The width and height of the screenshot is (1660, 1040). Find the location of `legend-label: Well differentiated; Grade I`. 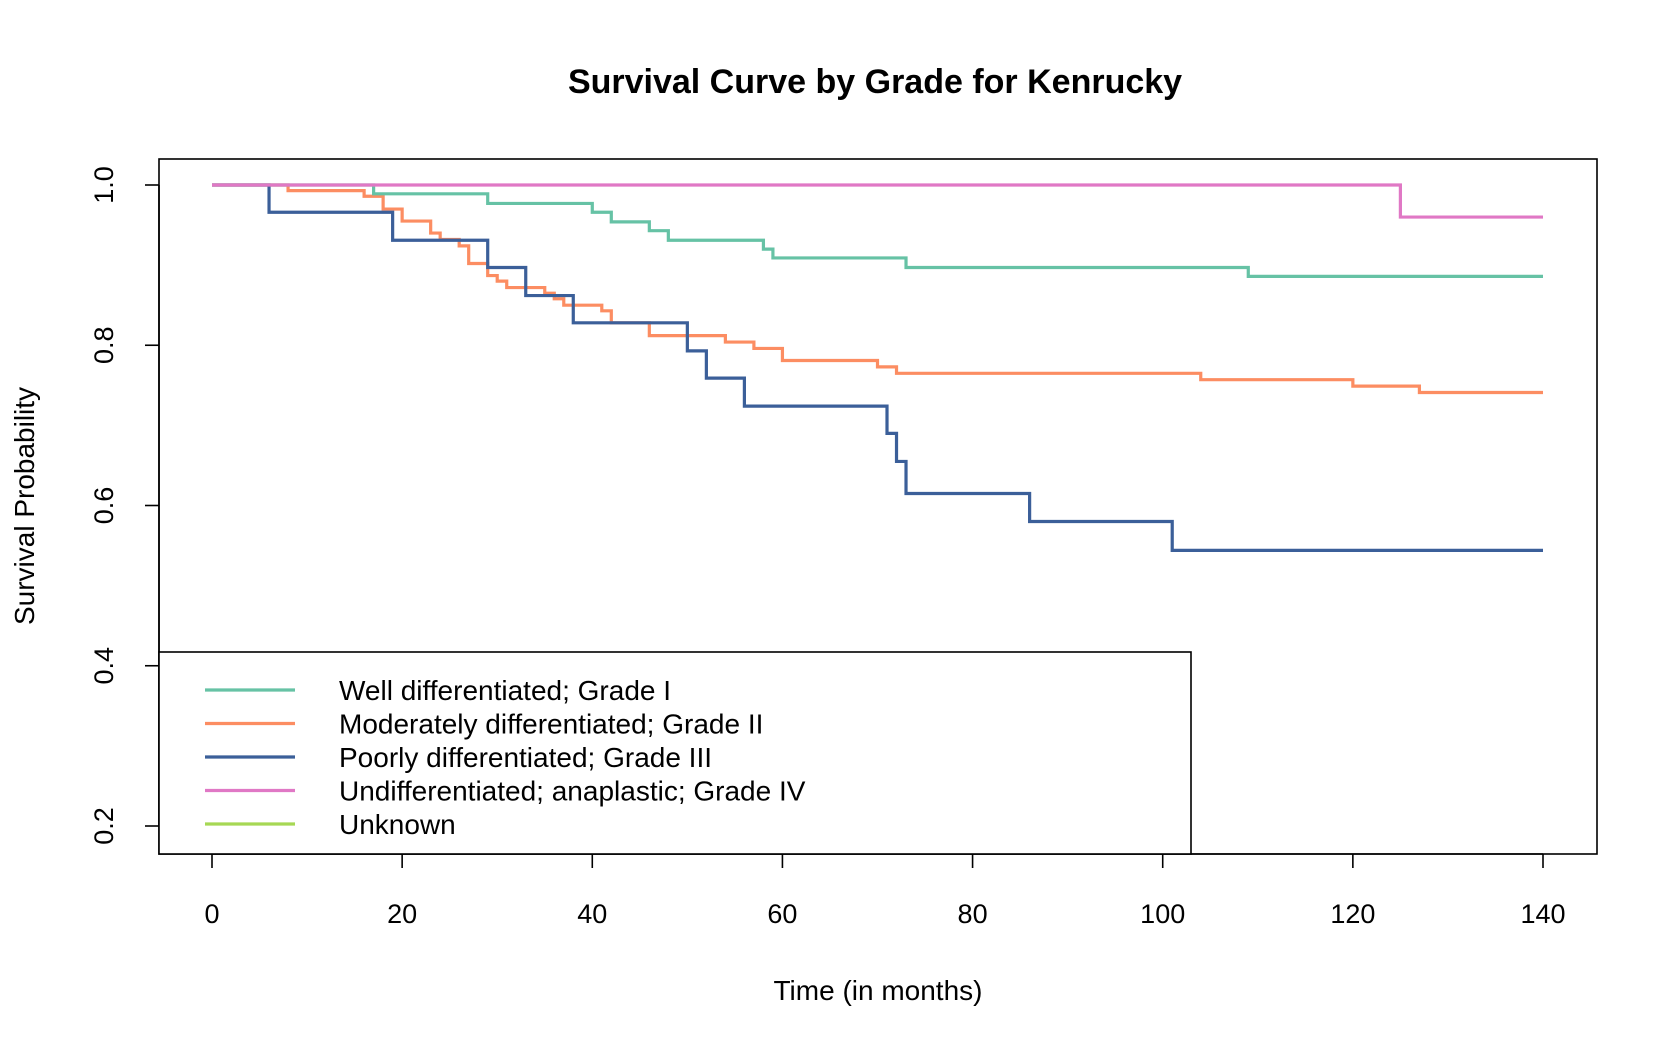

legend-label: Well differentiated; Grade I is located at coordinates (505, 690).